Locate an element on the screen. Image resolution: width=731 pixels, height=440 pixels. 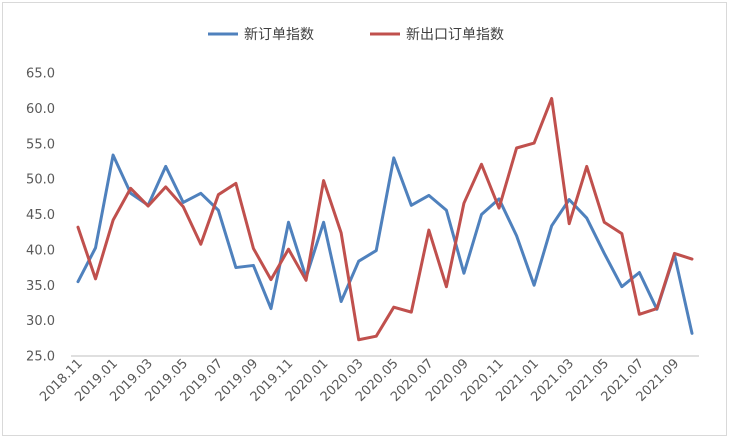
legend-label-new-export-orders: 新出口订单指数 is located at coordinates (455, 35).